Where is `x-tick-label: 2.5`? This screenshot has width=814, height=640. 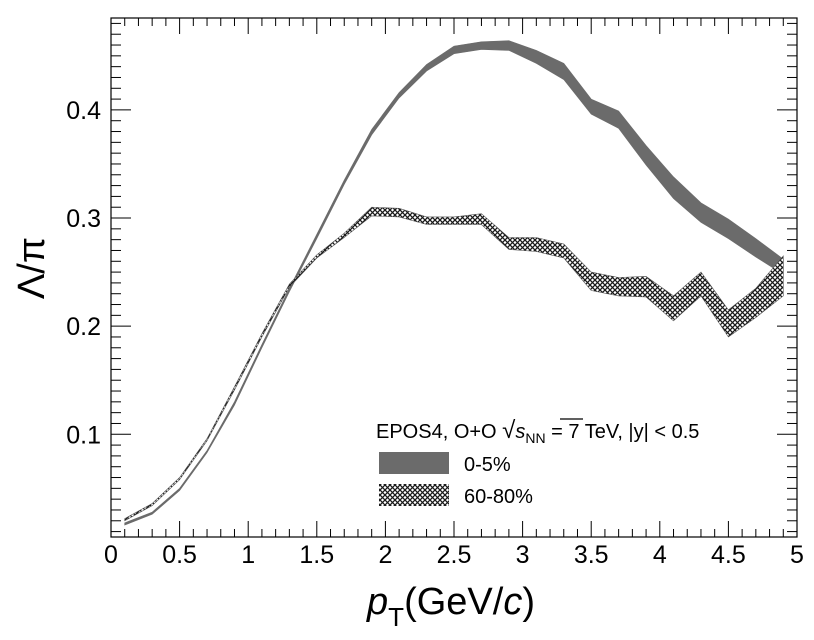
x-tick-label: 2.5 is located at coordinates (454, 555).